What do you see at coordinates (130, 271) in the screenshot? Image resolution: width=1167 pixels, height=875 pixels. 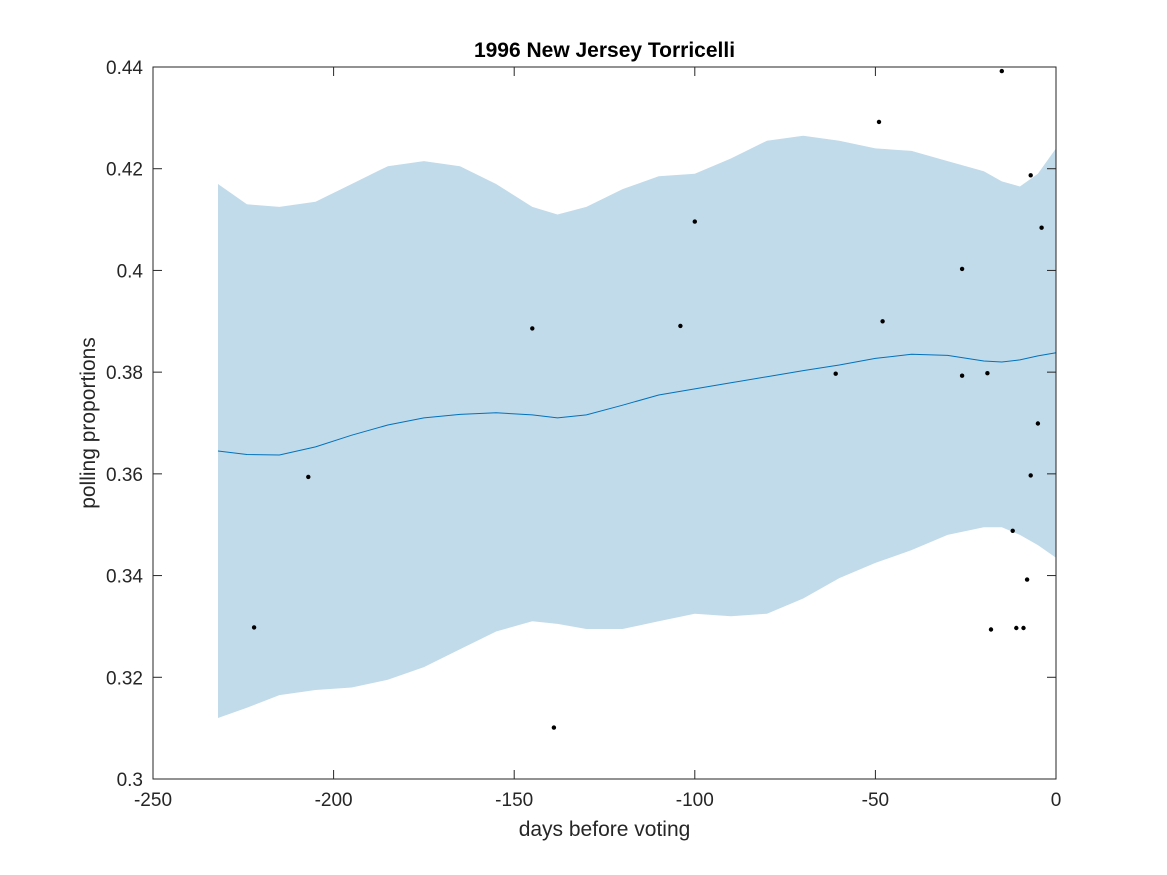 I see `y-tick-label: 0.4` at bounding box center [130, 271].